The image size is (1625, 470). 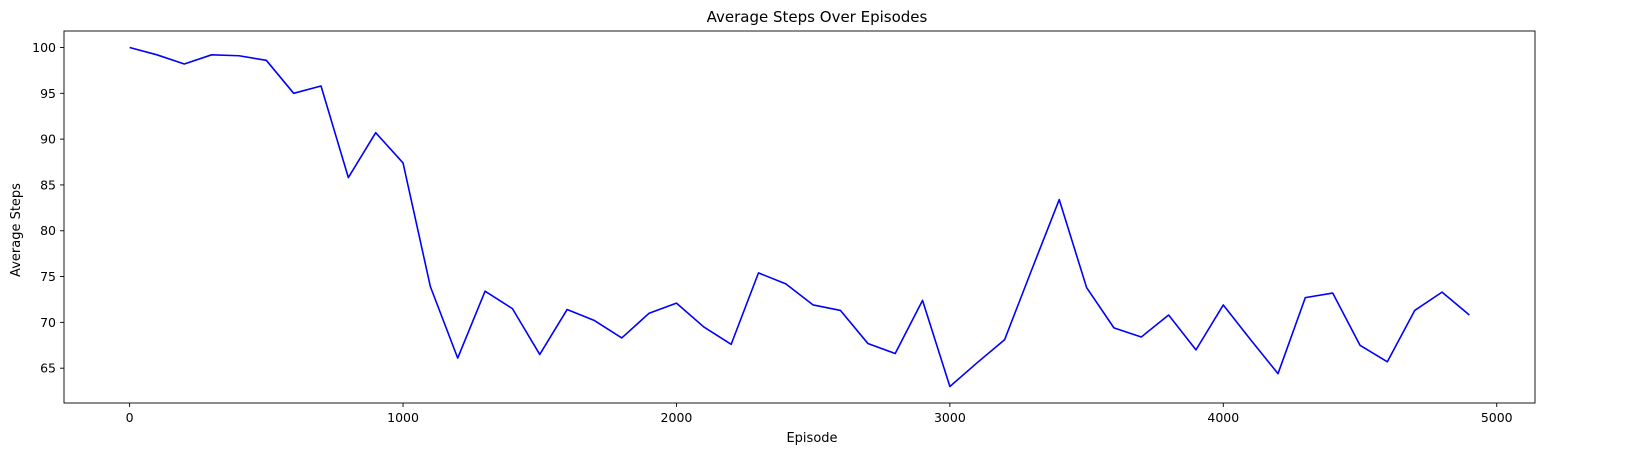 I want to click on y-tick-label: 75, so click(x=48, y=276).